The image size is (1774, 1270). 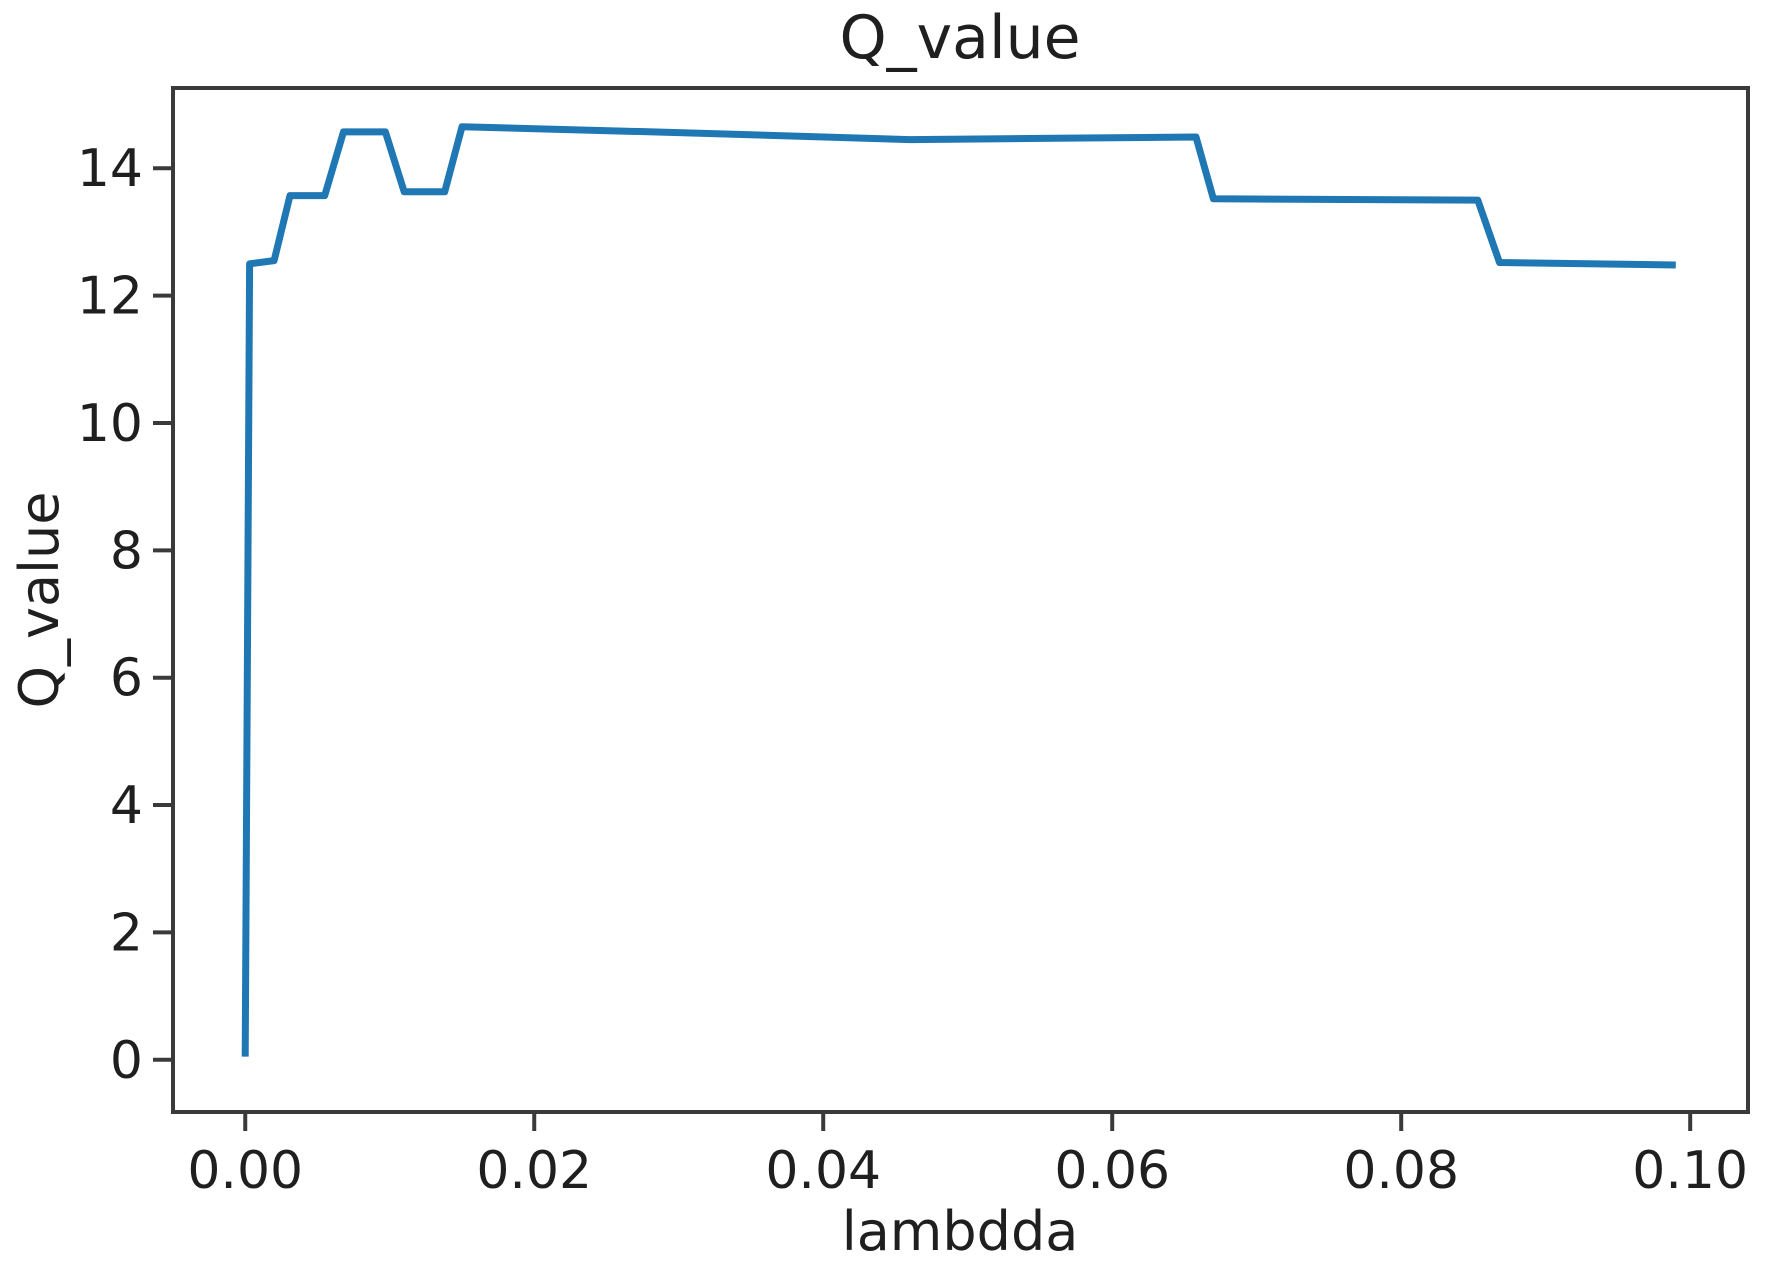 I want to click on y-tick-label: 12, so click(x=110, y=297).